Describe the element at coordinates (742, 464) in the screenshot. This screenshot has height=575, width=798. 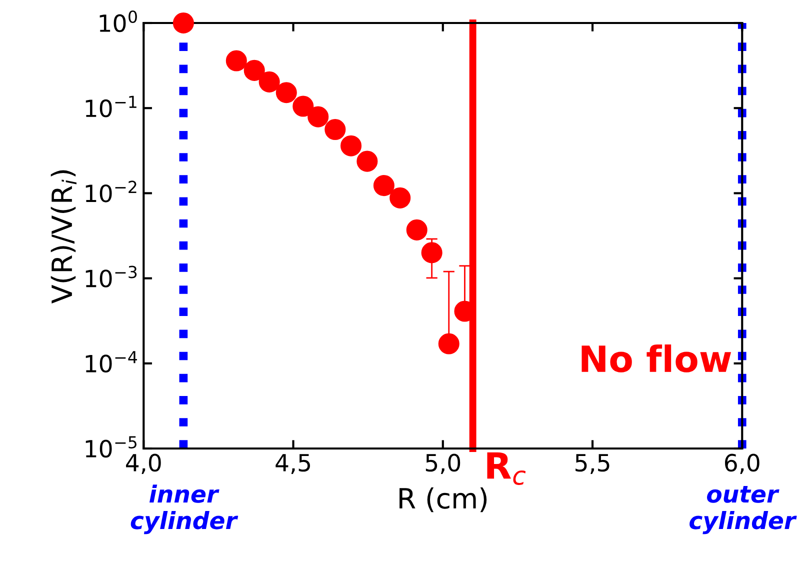
I see `x-tick-label: 6,0` at that location.